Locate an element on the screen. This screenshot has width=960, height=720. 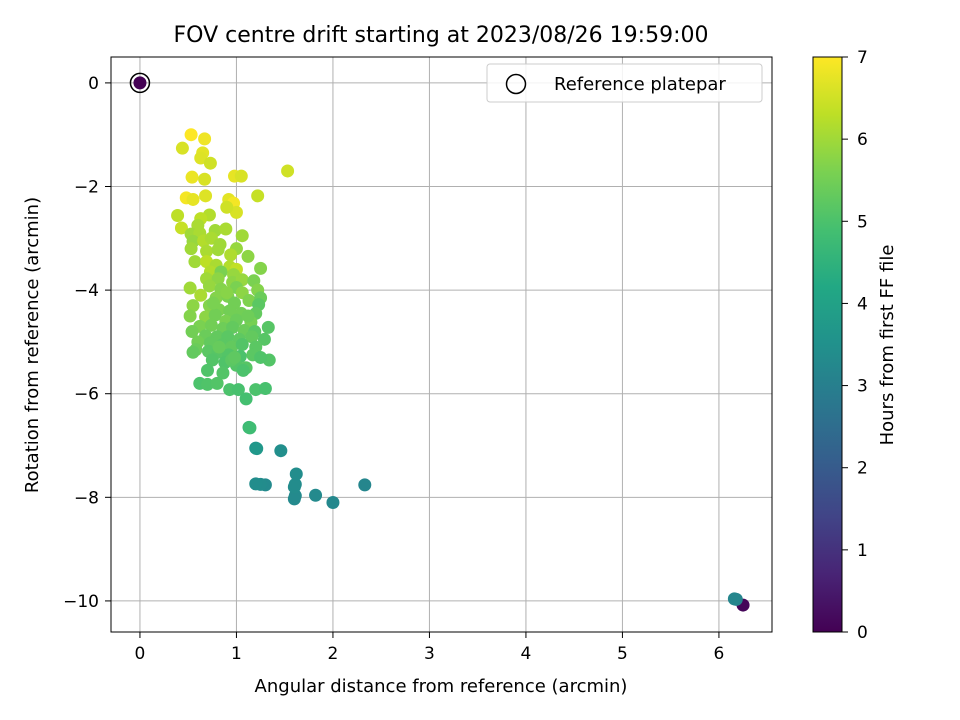
y-tick-label: −2 is located at coordinates (86, 188).